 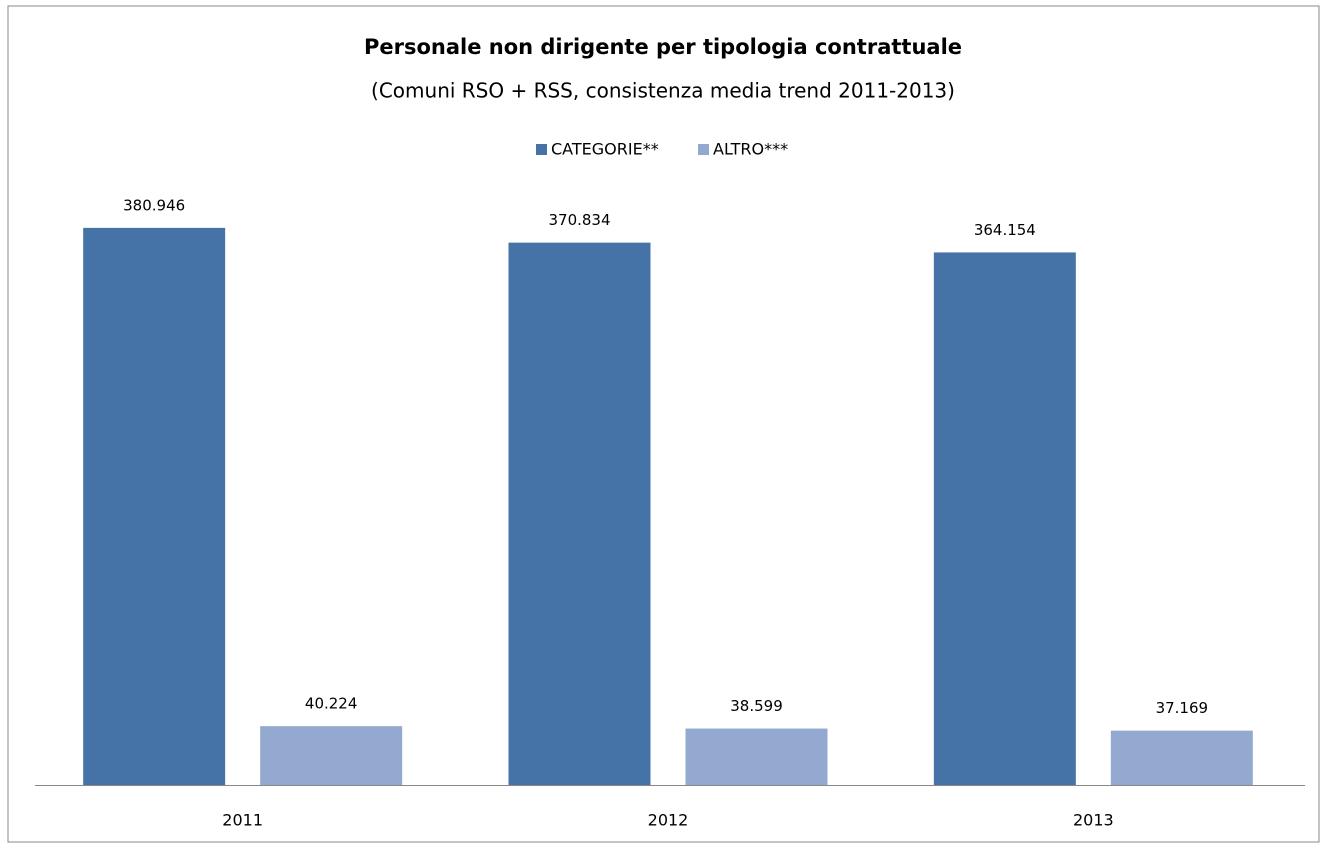 I want to click on x-tick-label: 2011, so click(x=242, y=820).